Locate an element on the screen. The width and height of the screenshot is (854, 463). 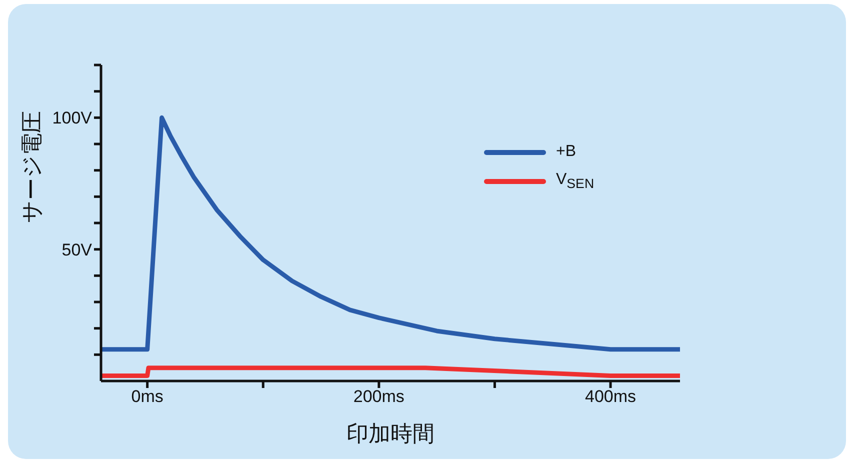
x-tick-label: 200ms is located at coordinates (378, 396).